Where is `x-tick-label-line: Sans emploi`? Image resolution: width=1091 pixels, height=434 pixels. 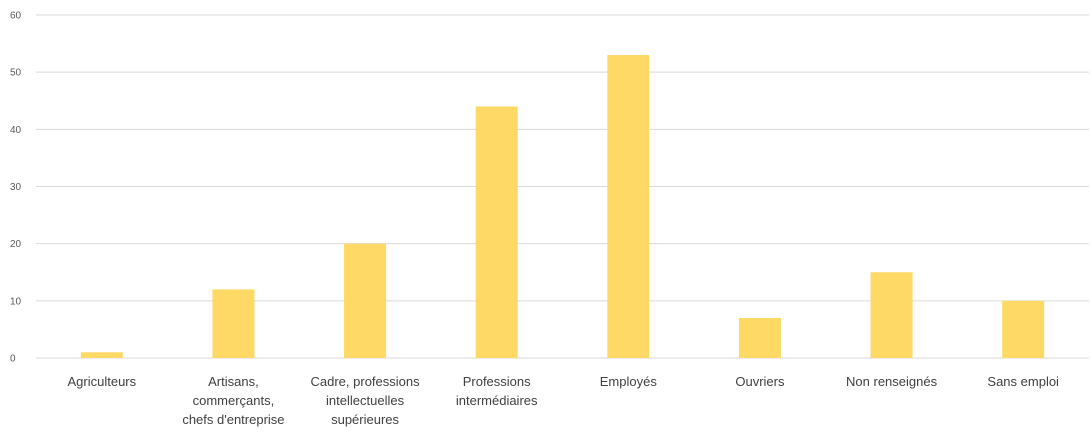
x-tick-label-line: Sans emploi is located at coordinates (1023, 381).